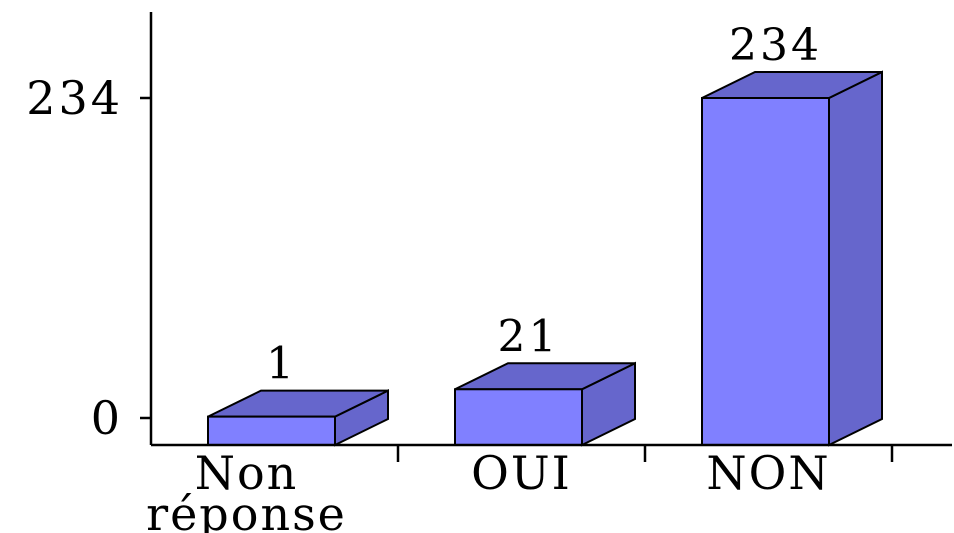 The height and width of the screenshot is (533, 954). Describe the element at coordinates (74, 98) in the screenshot. I see `y-tick-label: 234` at that location.